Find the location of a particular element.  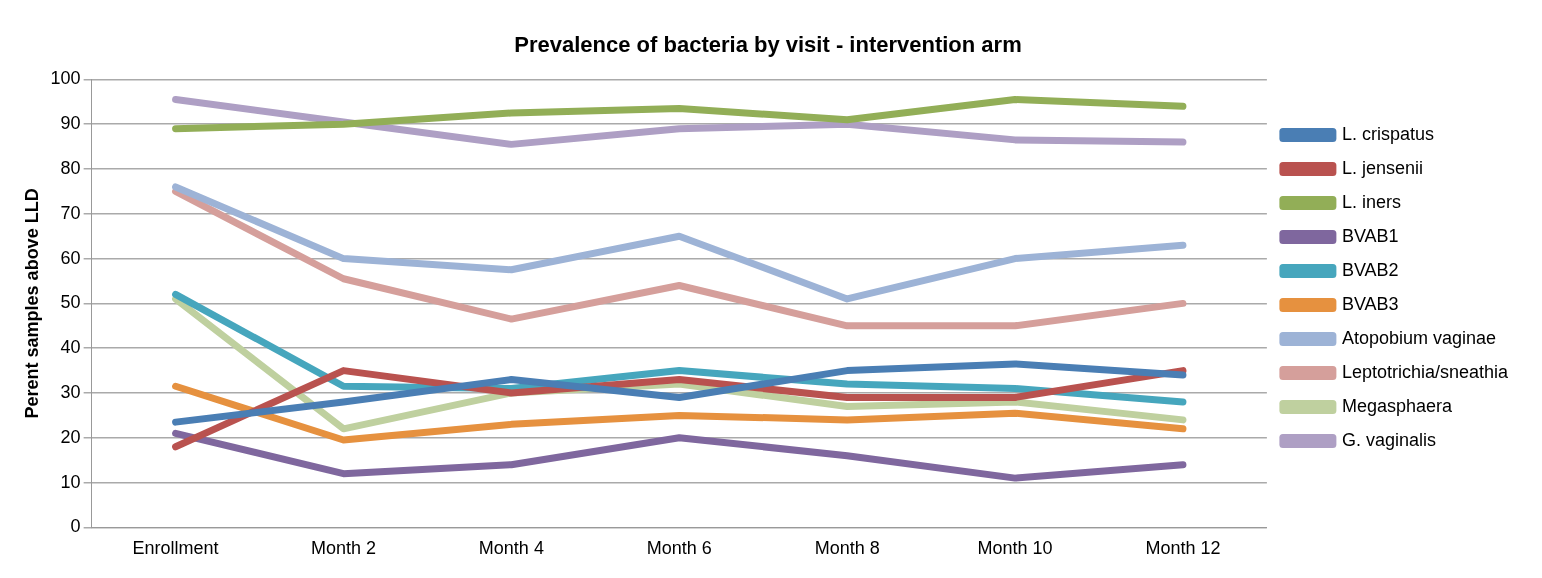

legend-label: BVAB3 is located at coordinates (1370, 303).